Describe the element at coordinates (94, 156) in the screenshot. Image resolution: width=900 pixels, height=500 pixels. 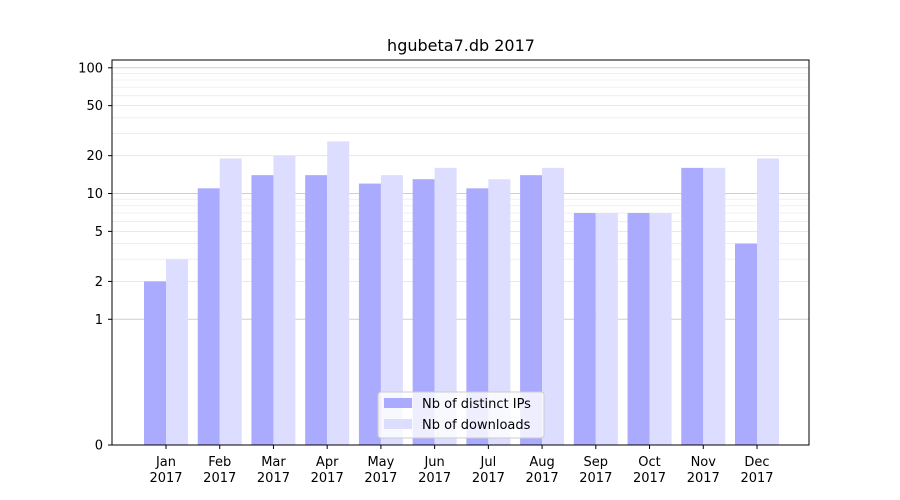
I see `y-tick-label: 20` at that location.